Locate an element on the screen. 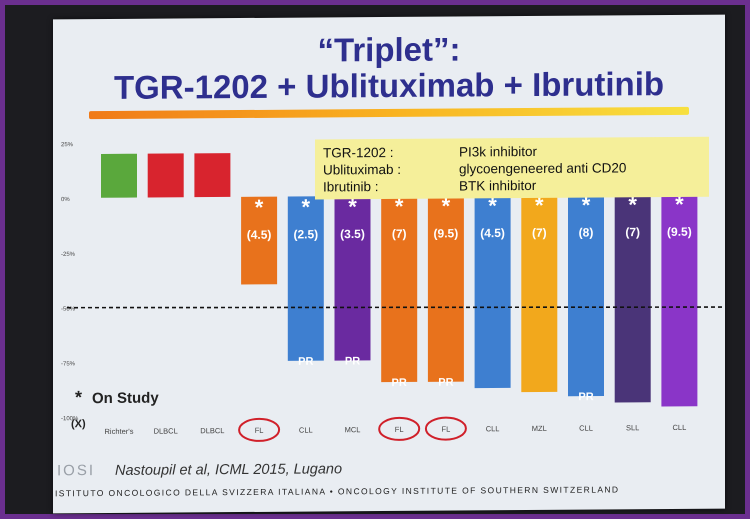 This screenshot has width=750, height=519. on-study-note: * On Study is located at coordinates (117, 398).